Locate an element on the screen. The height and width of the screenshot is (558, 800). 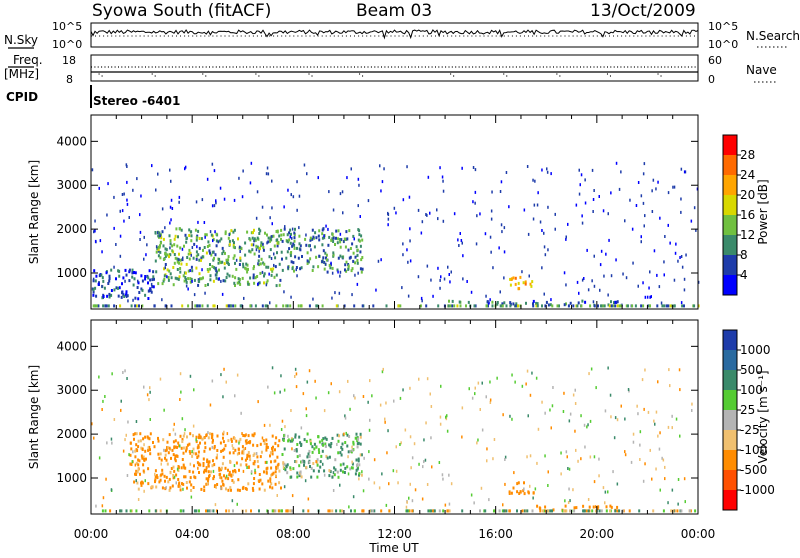
nsearch-tick-top: 10^5 is located at coordinates (723, 26).